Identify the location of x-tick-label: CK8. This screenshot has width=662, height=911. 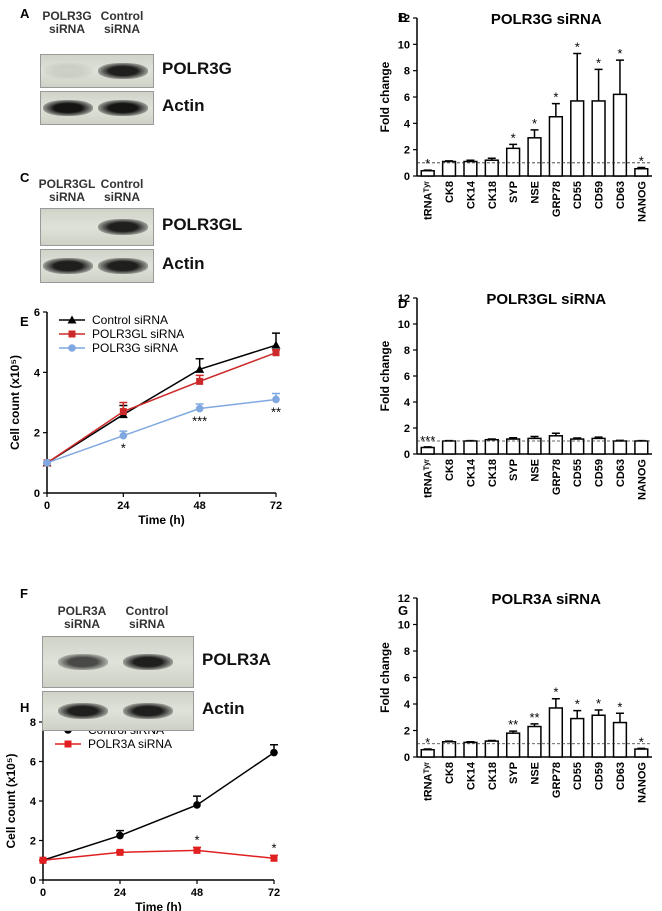
(450, 192).